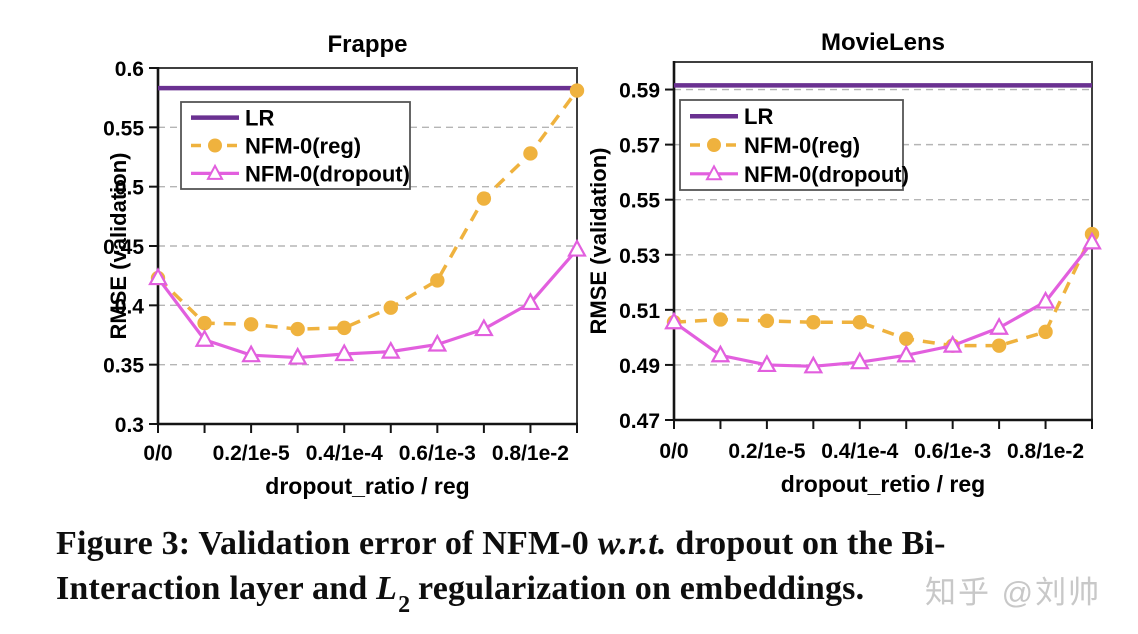 The height and width of the screenshot is (634, 1138). Describe the element at coordinates (632, 543) in the screenshot. I see `caption-wrt-italic: w.r.t.` at that location.